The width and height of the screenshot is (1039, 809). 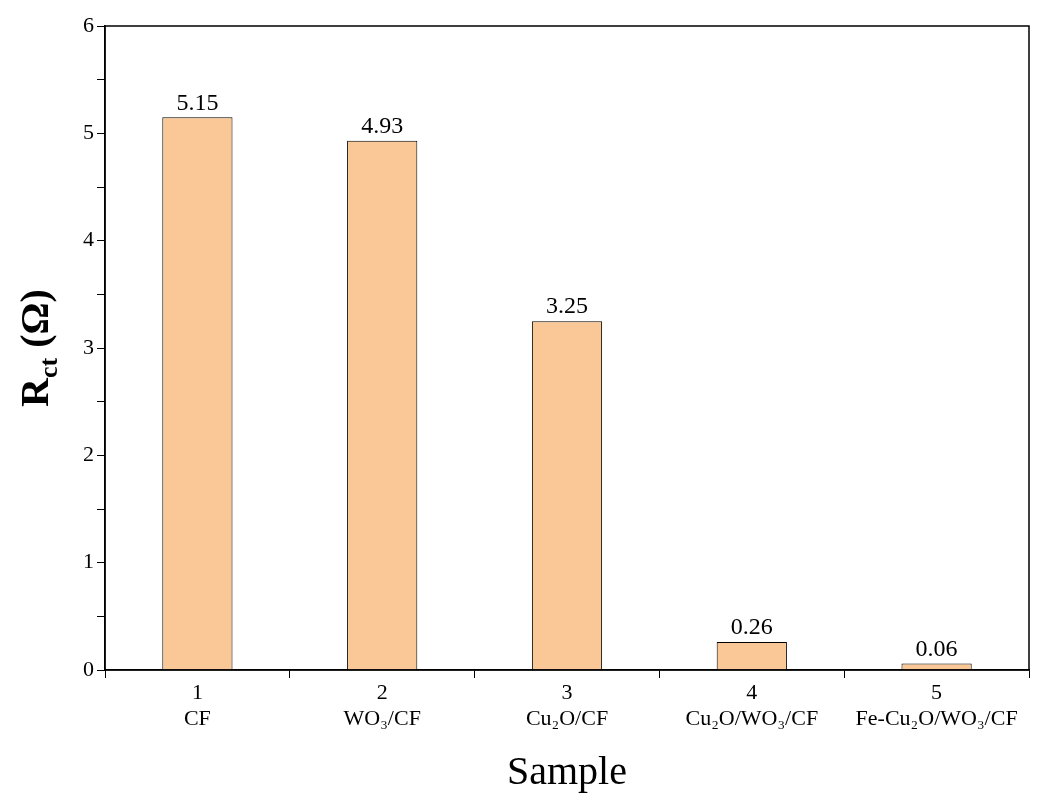 I want to click on data-label: 0.26, so click(x=751, y=626).